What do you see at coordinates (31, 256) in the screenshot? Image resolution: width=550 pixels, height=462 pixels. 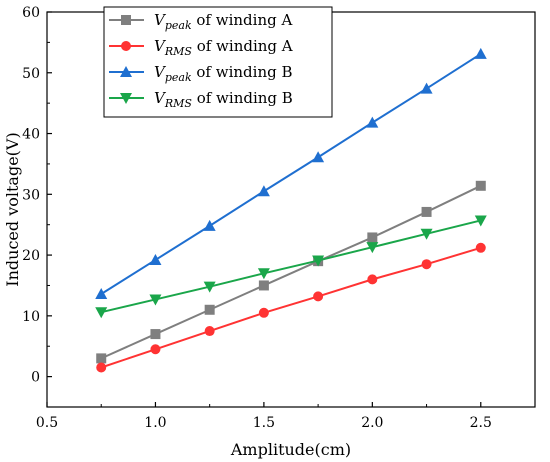 I see `y-tick-label: 20` at bounding box center [31, 256].